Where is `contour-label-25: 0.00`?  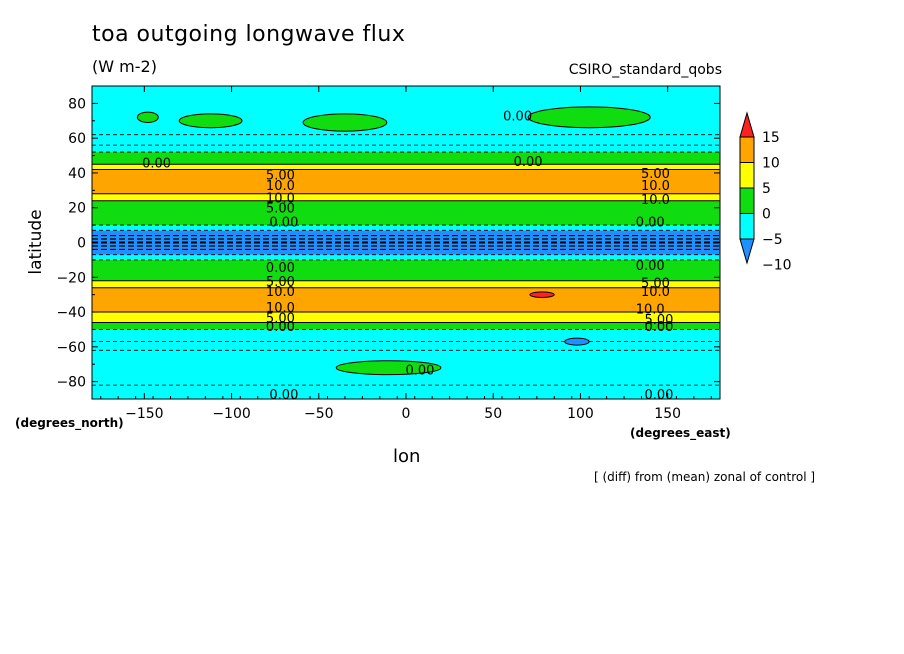
contour-label-25: 0.00 is located at coordinates (658, 395).